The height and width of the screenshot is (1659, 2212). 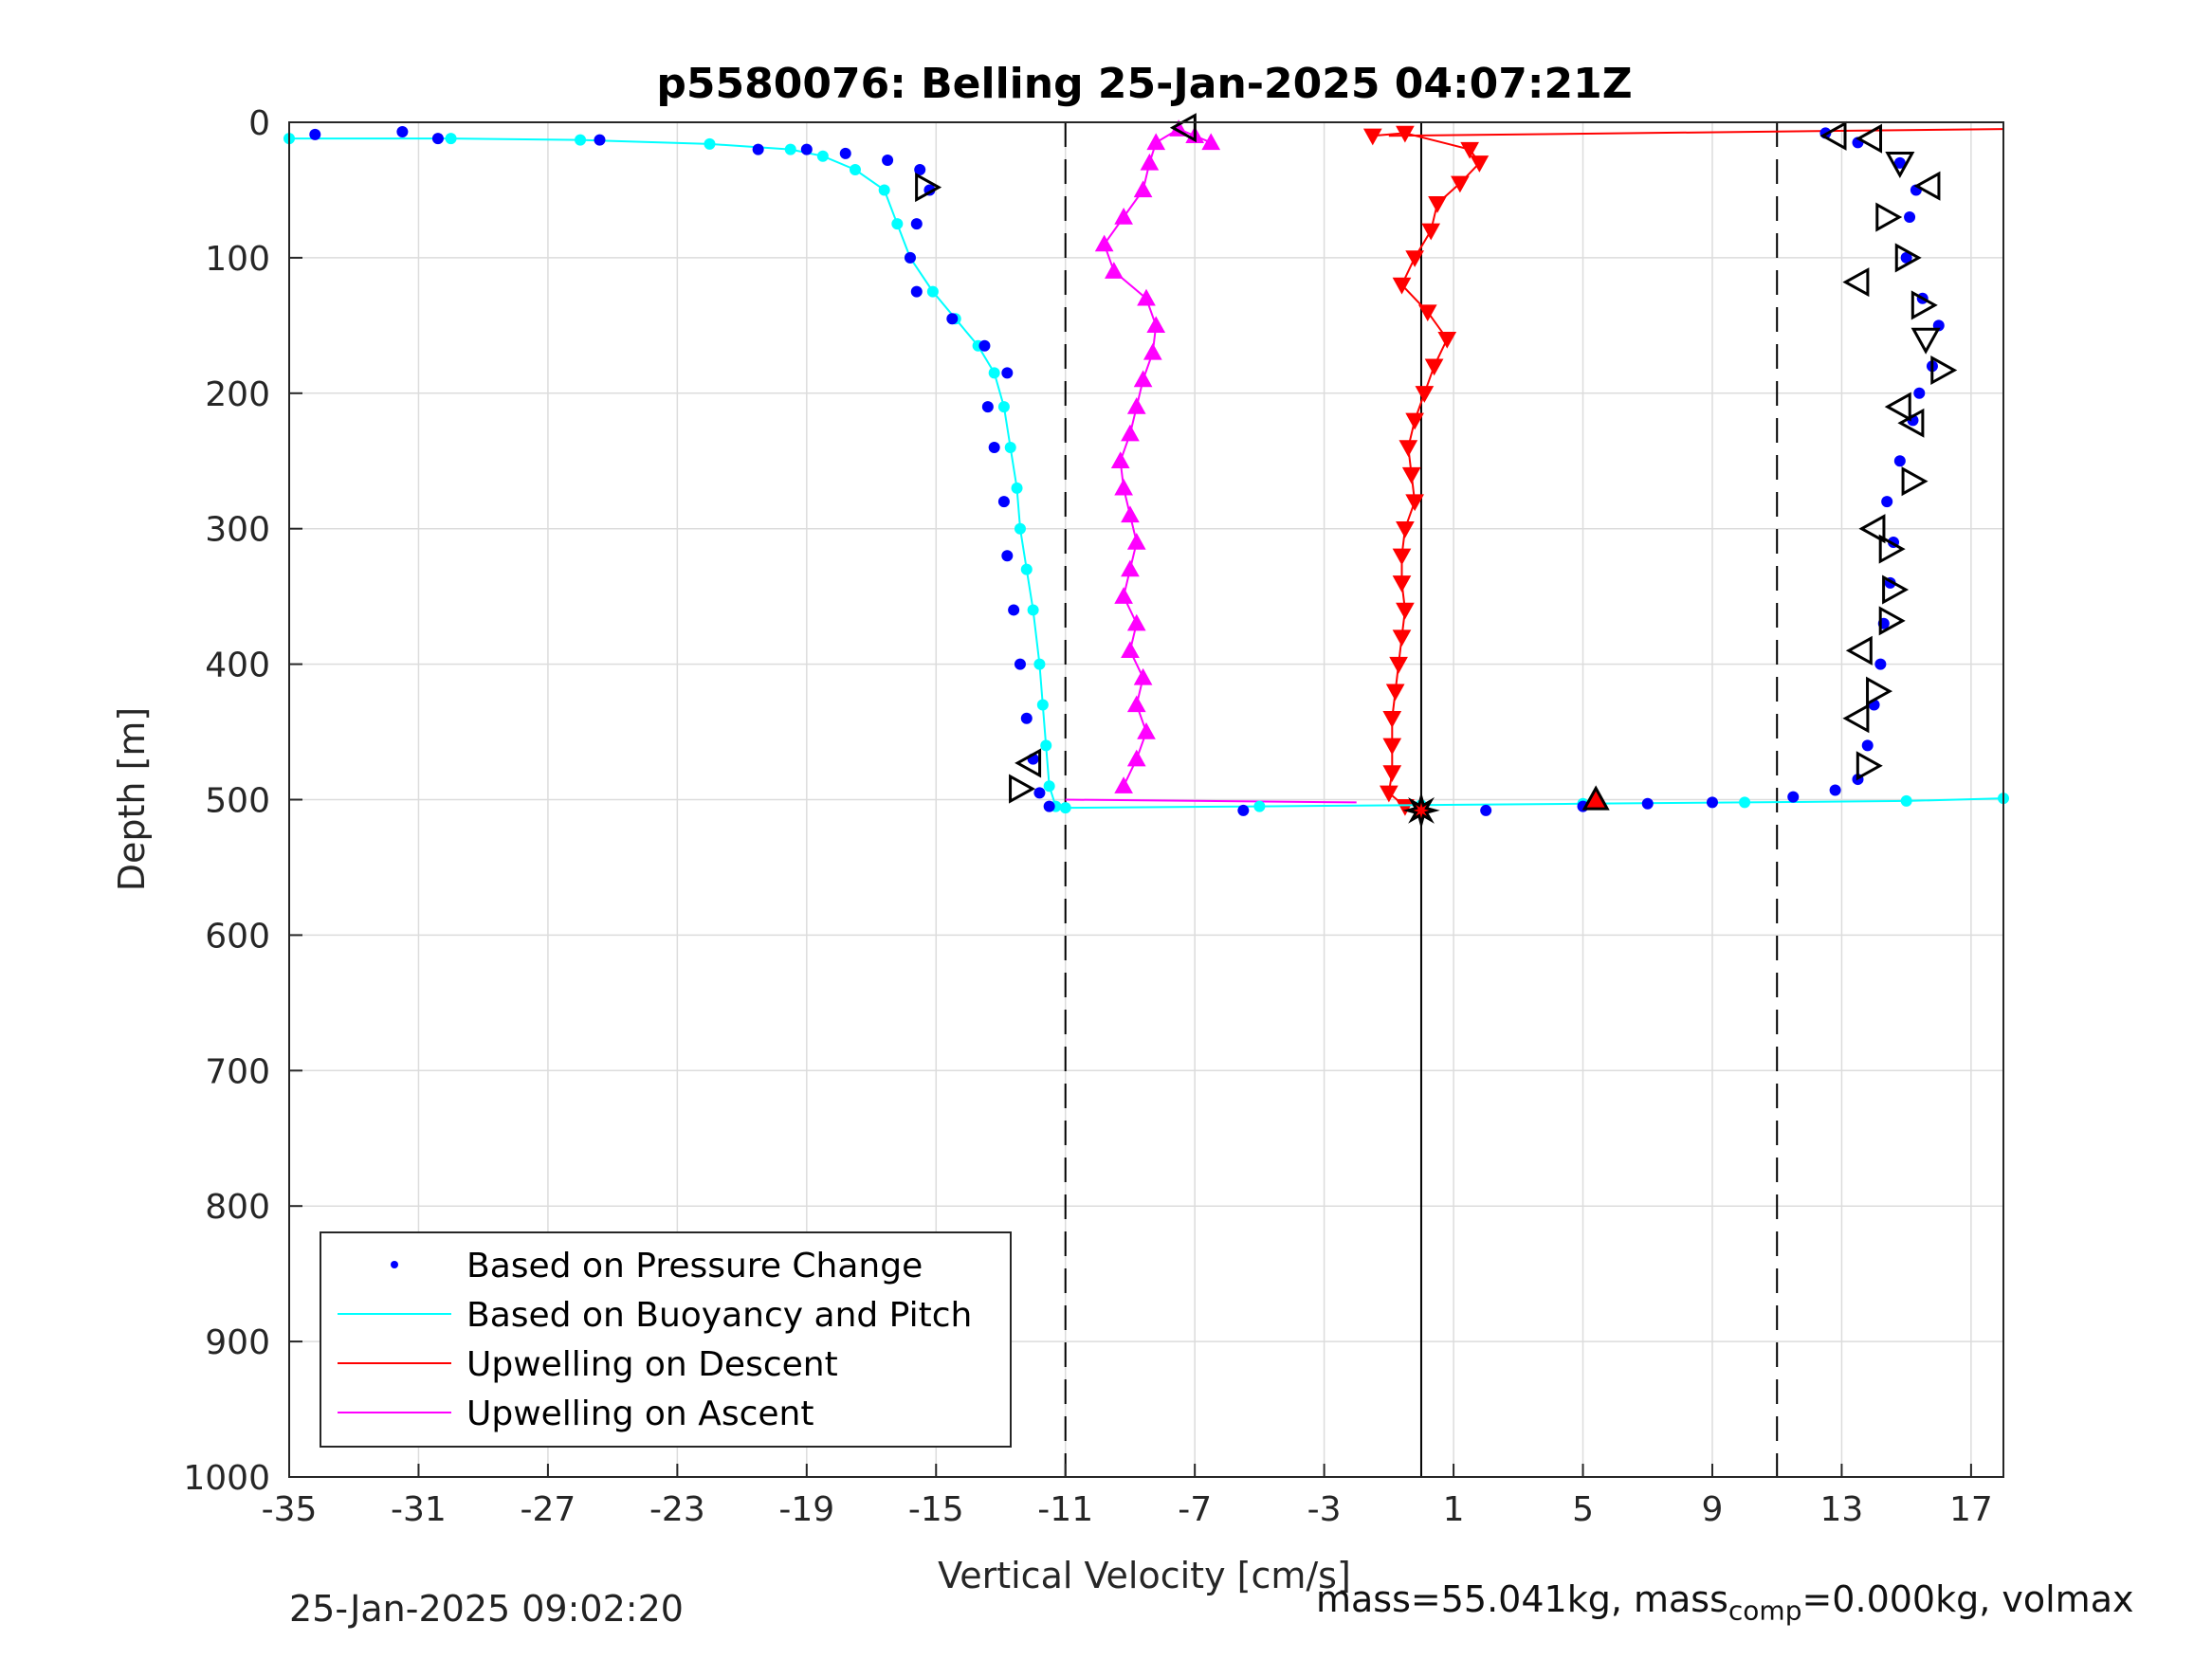 I want to click on x-tick-label: 17, so click(x=1971, y=1509).